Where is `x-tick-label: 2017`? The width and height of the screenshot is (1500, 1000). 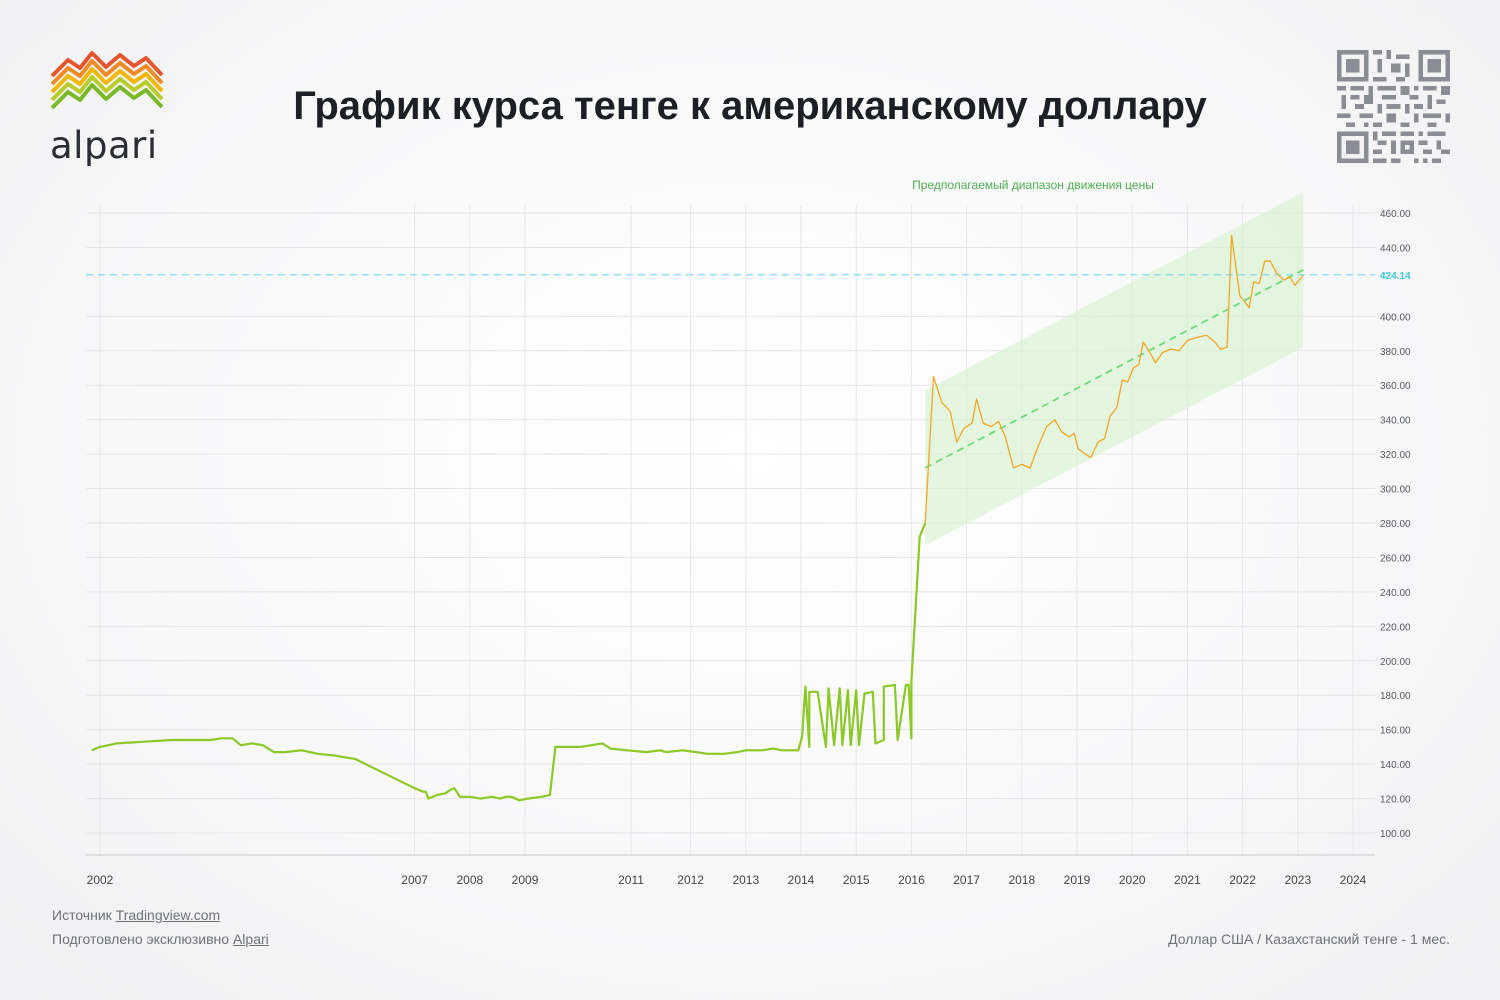 x-tick-label: 2017 is located at coordinates (966, 880).